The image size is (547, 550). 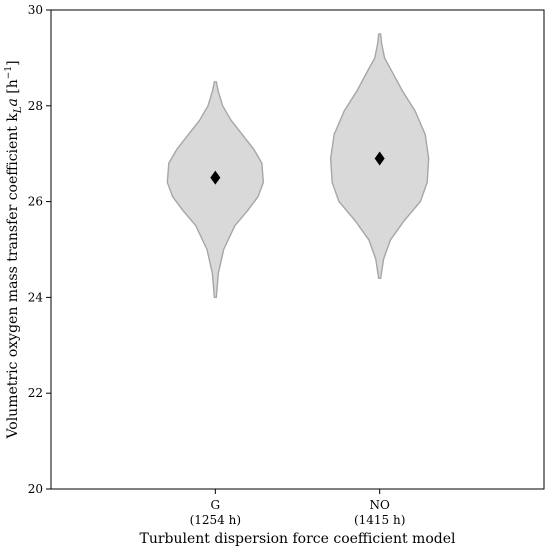 What do you see at coordinates (35, 106) in the screenshot?
I see `y-tick-label: 28` at bounding box center [35, 106].